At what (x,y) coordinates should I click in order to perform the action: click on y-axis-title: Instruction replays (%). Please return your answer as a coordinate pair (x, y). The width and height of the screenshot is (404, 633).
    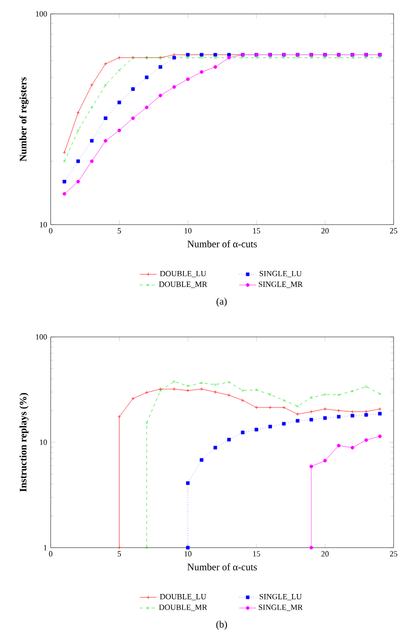
    Looking at the image, I should click on (24, 442).